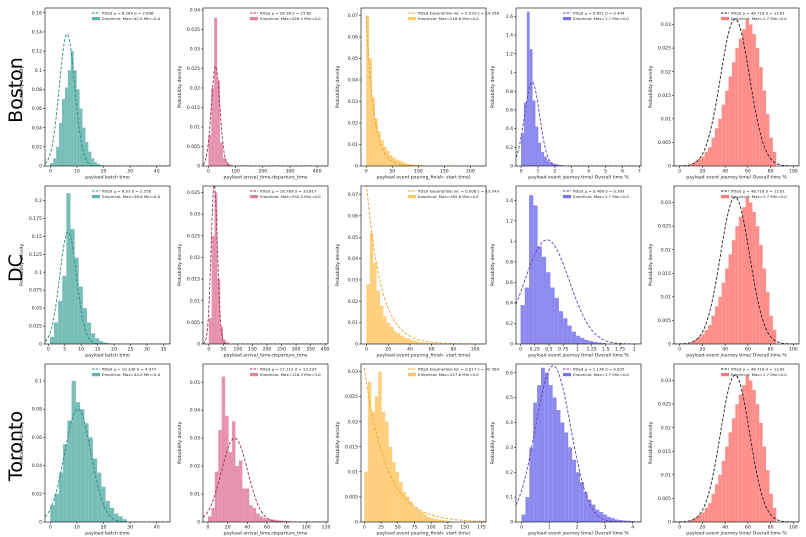  I want to click on y-tick-label: 0.05, so click(353, 238).